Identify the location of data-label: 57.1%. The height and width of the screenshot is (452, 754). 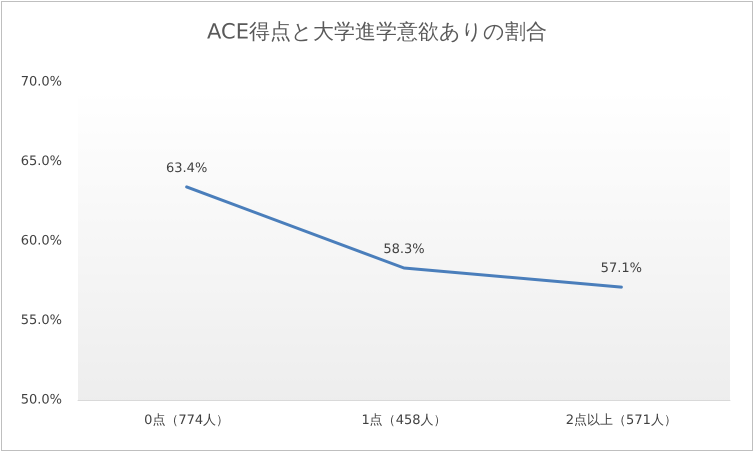
(621, 268).